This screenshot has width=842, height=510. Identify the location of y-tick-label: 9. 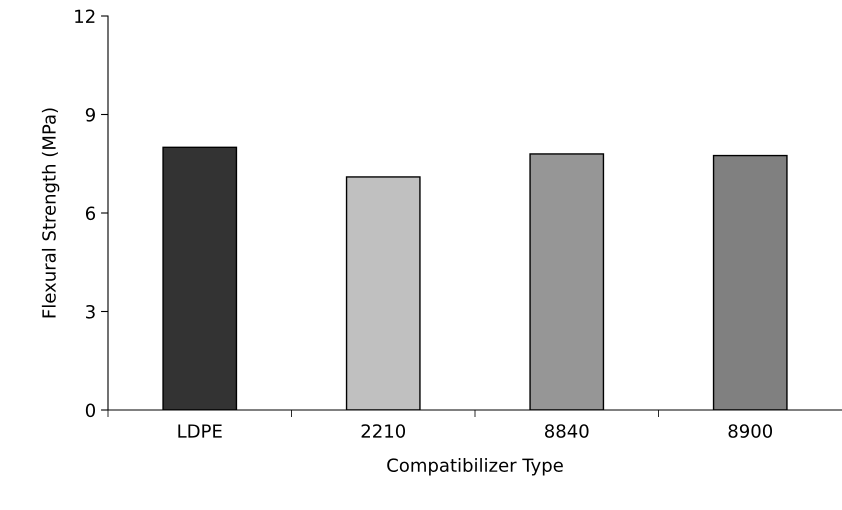
(90, 115).